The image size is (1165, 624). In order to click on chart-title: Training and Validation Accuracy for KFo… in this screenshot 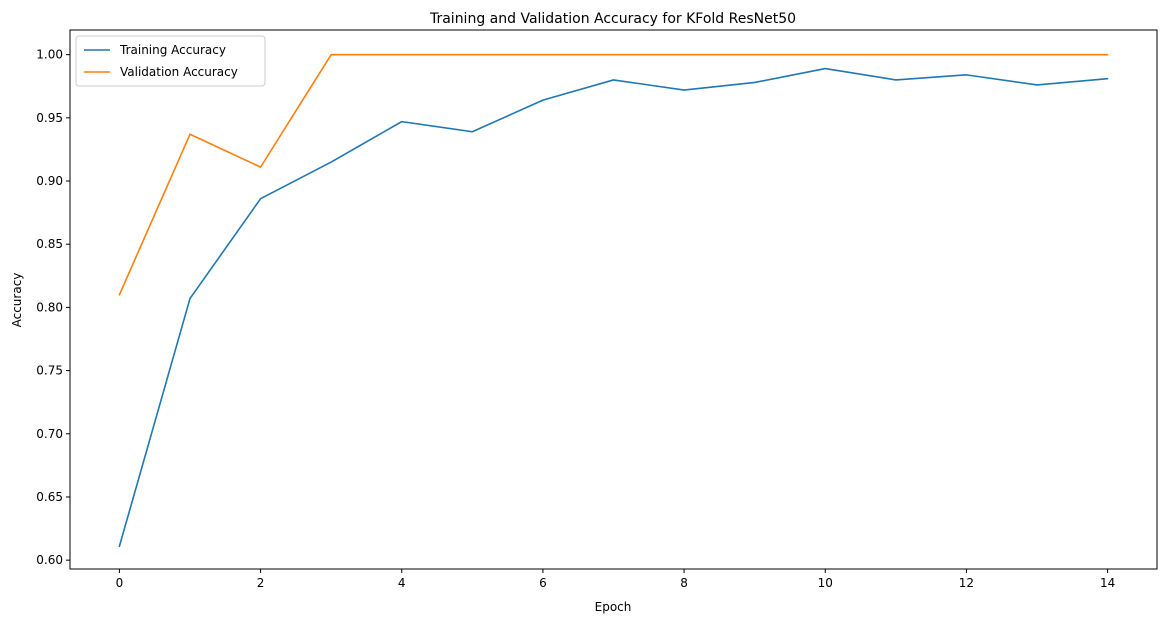, I will do `click(612, 19)`.